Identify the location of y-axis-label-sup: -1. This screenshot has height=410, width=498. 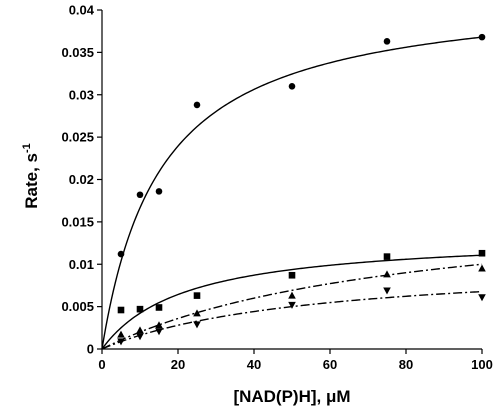
(27, 148).